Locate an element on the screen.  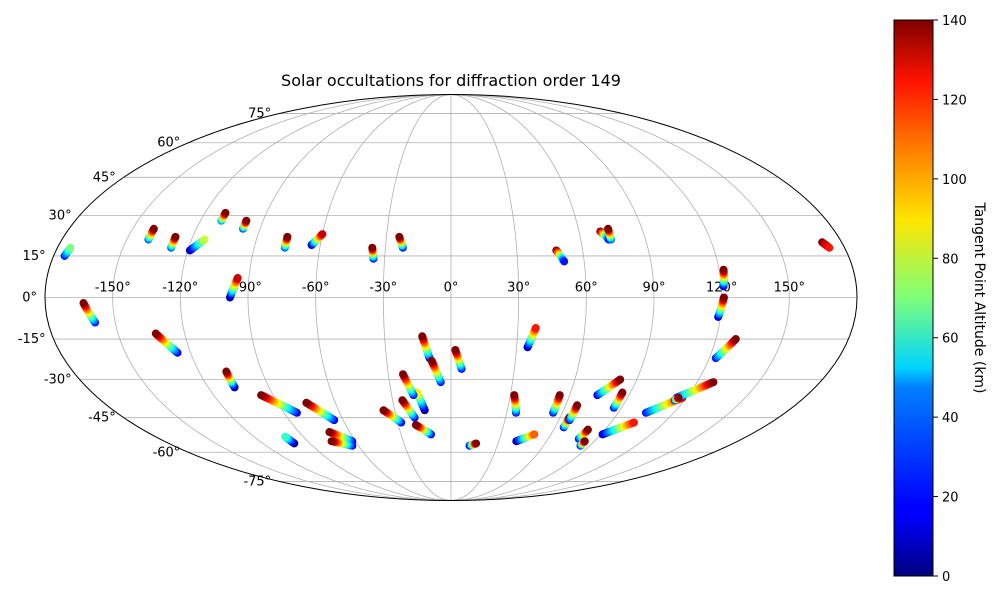
y-tick-label: -15° is located at coordinates (32, 339).